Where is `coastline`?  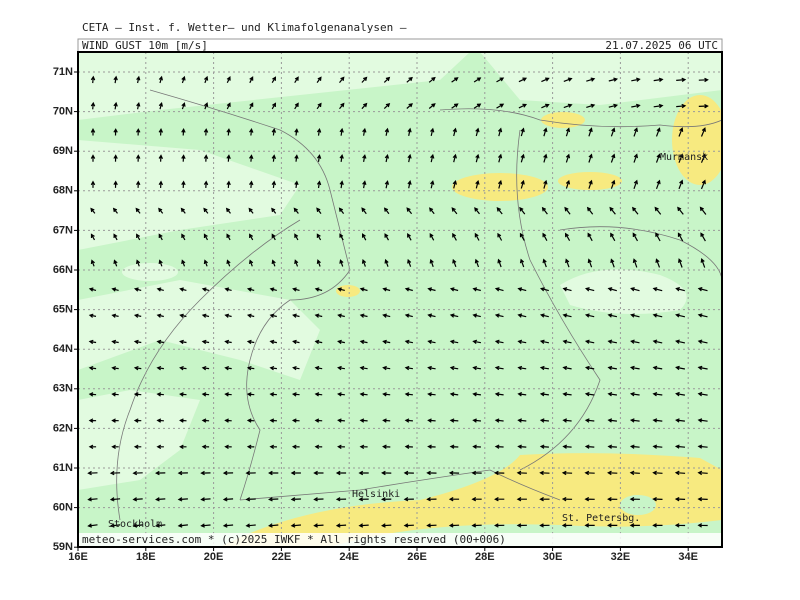 coastline is located at coordinates (640, 253).